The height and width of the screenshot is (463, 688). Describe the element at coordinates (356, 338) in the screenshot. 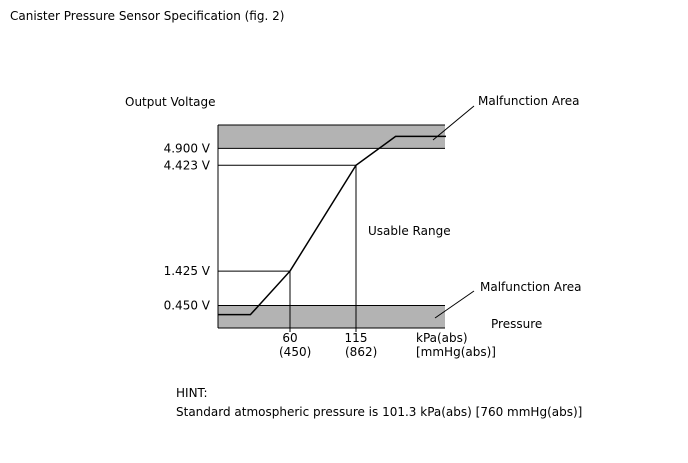

I see `x-tick-label: 115` at that location.